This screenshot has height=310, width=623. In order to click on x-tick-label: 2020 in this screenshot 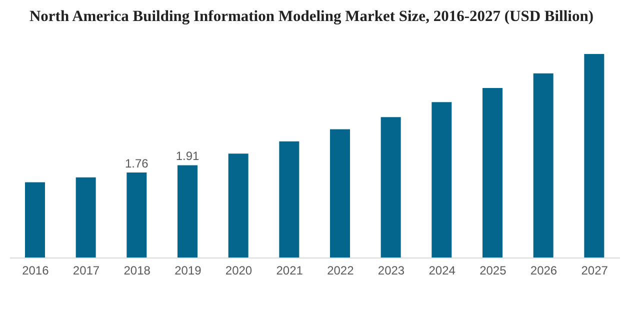, I will do `click(238, 271)`.